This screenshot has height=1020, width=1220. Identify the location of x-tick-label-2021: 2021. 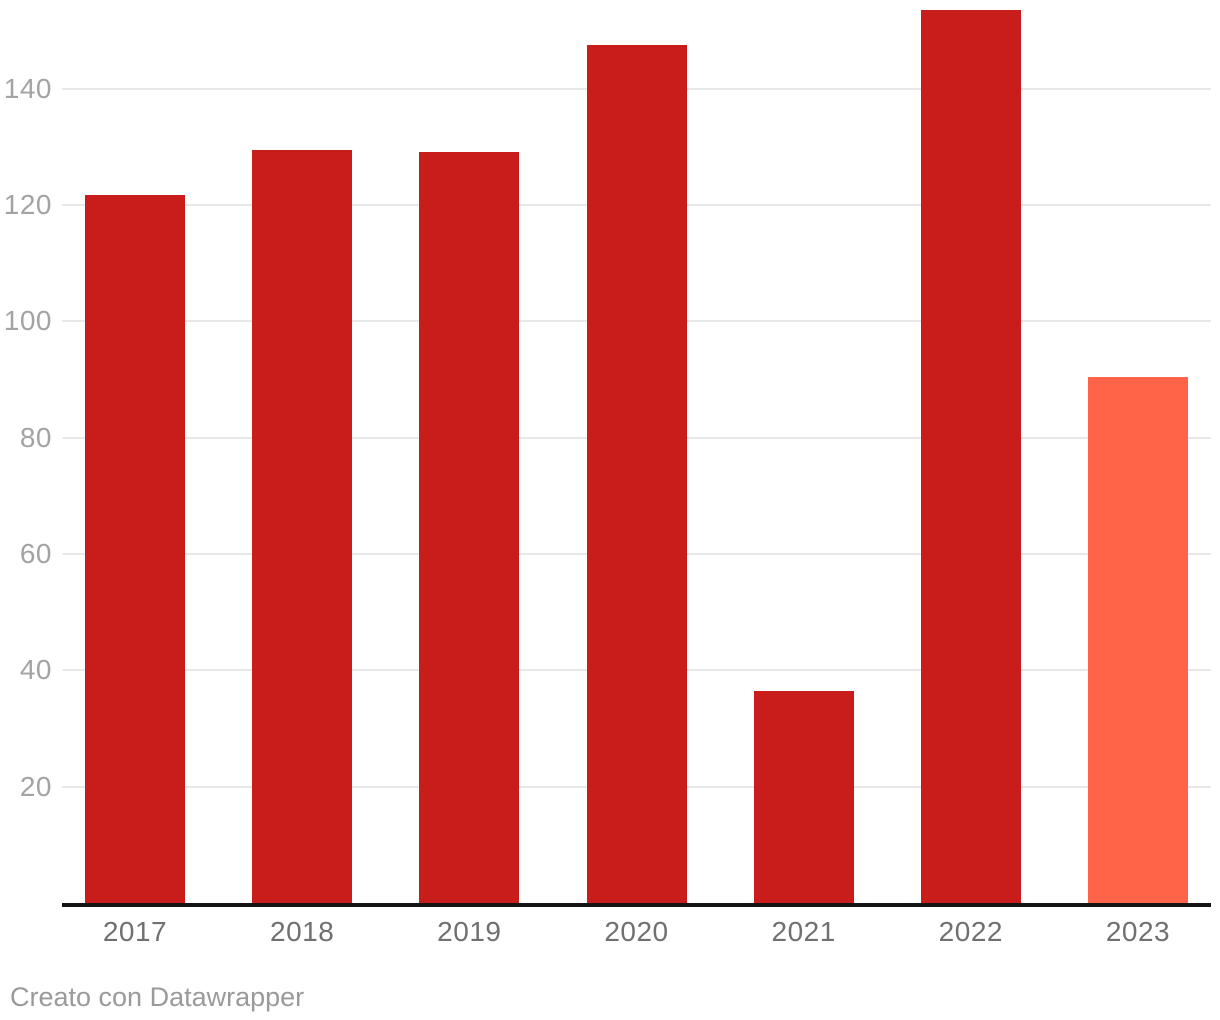
(803, 931).